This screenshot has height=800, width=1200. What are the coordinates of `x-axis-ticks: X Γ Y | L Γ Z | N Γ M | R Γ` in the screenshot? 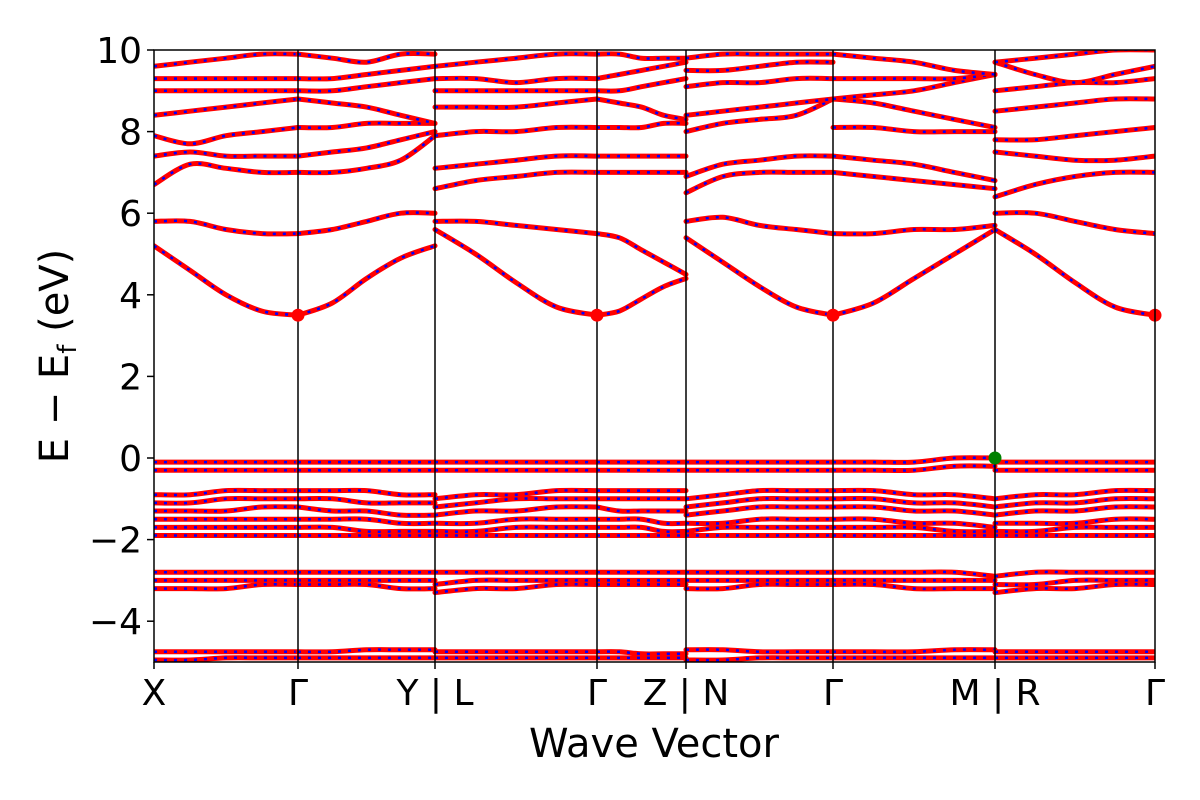 It's located at (653, 688).